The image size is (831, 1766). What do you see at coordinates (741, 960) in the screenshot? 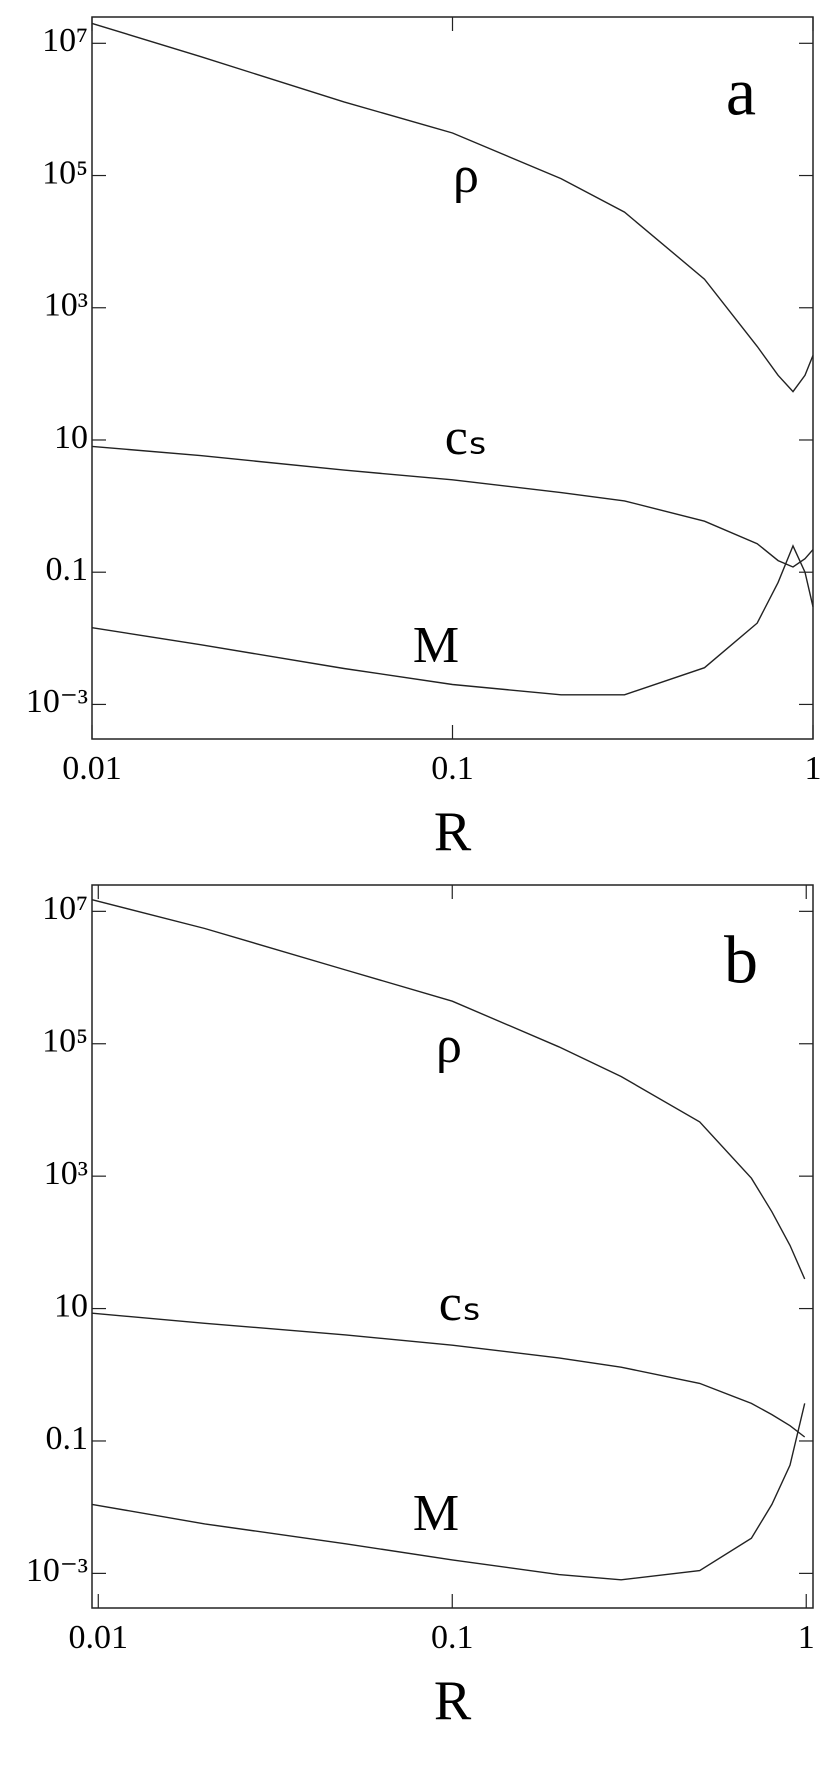
I see `panel-label: b` at bounding box center [741, 960].